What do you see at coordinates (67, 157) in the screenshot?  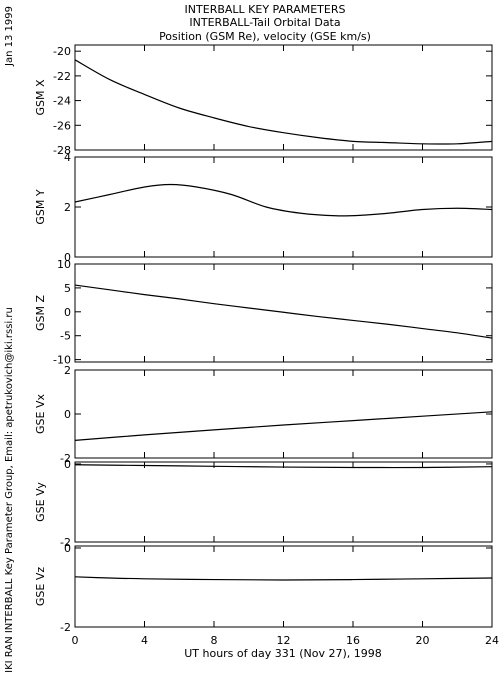 I see `y-tick-label: 4` at bounding box center [67, 157].